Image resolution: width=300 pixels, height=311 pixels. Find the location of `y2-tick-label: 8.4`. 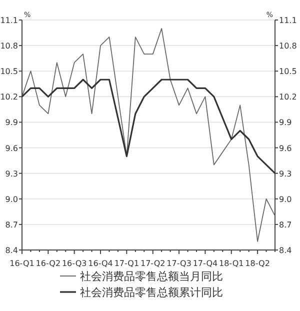

y2-tick-label: 8.4 is located at coordinates (285, 250).